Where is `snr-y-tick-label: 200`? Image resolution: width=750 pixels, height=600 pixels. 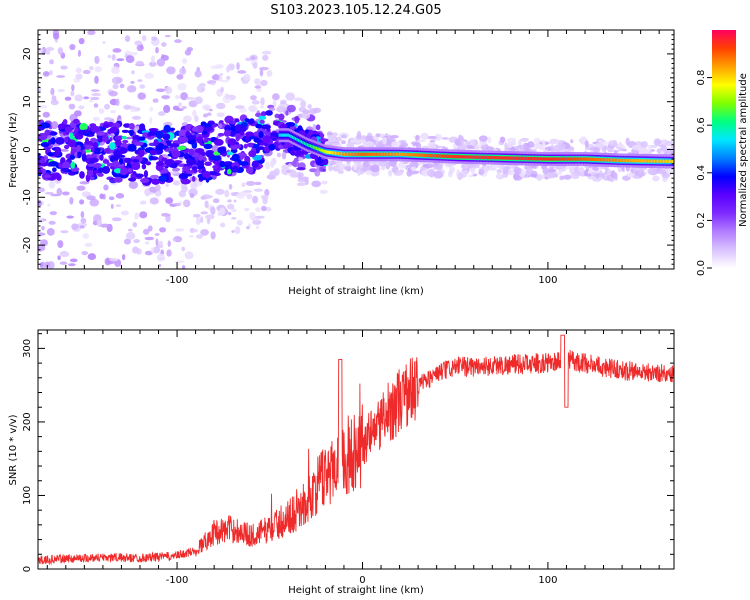 snr-y-tick-label: 200 is located at coordinates (27, 421).